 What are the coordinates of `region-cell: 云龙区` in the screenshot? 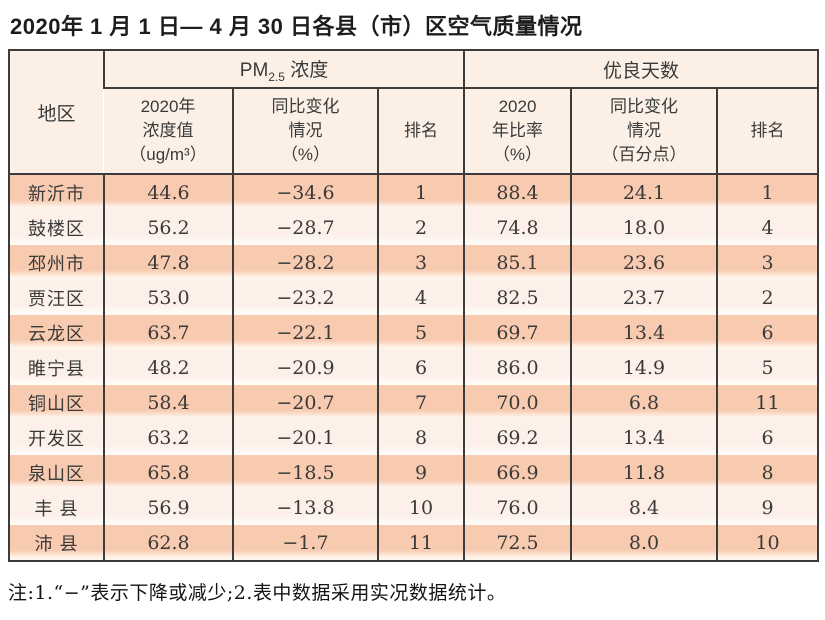 It's located at (56, 332).